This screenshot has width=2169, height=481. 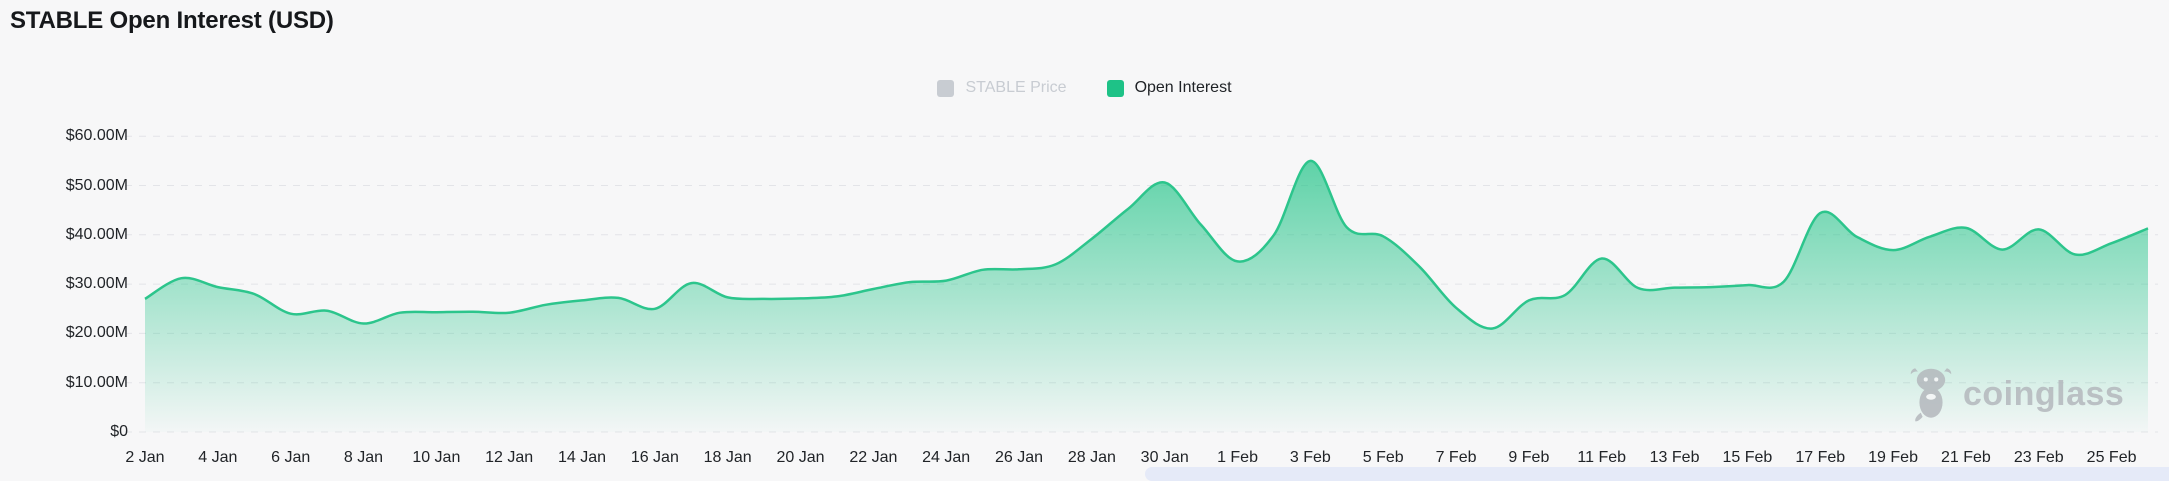 I want to click on x-axis-label: 12 Jan, so click(x=509, y=457).